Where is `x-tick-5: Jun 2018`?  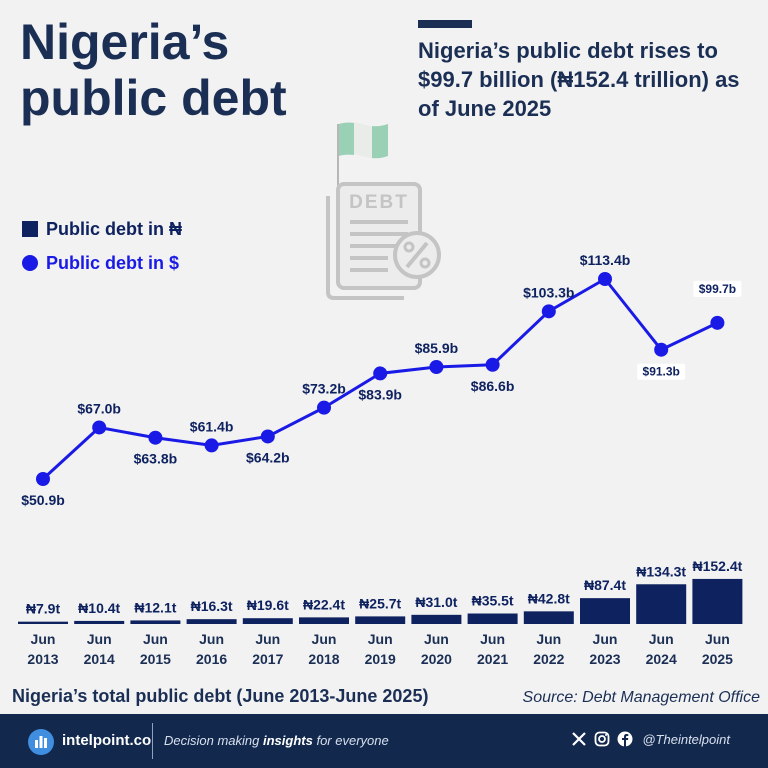
x-tick-5: Jun 2018 is located at coordinates (323, 649).